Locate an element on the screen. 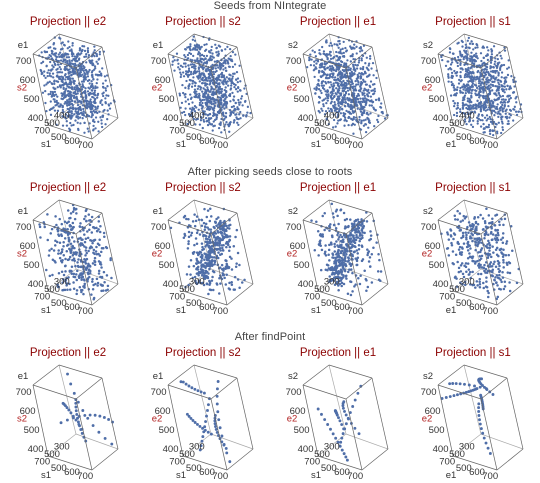 Image resolution: width=540 pixels, height=483 pixels. panel-title: Projection || e1 is located at coordinates (338, 188).